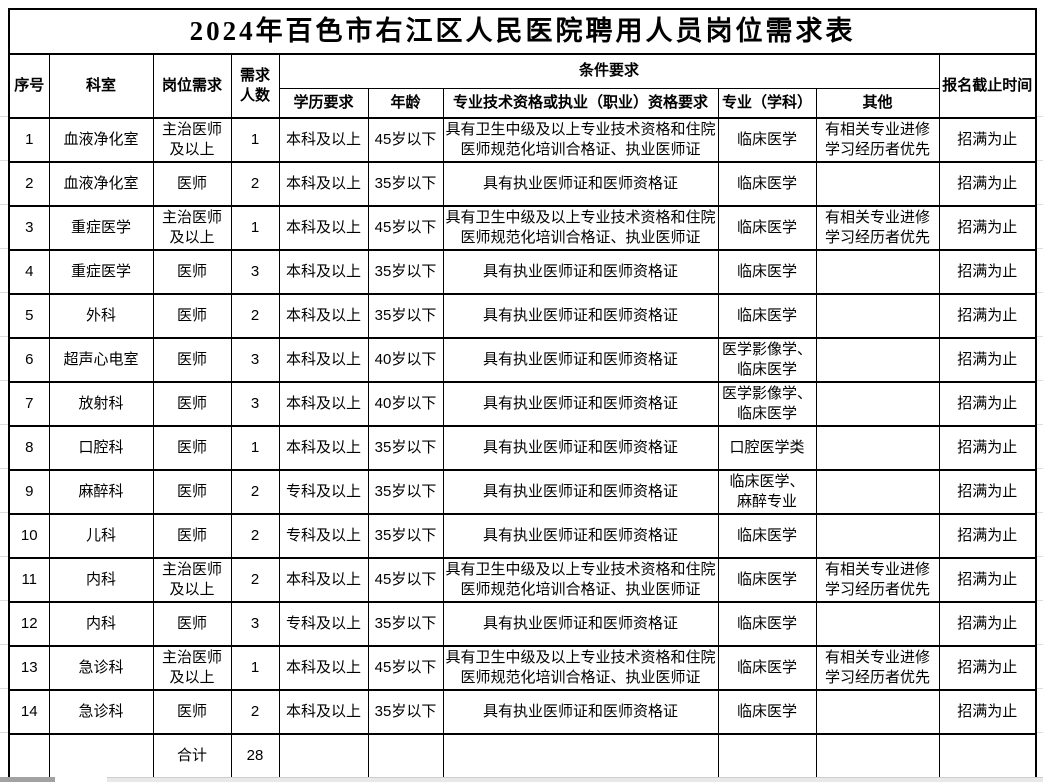 The height and width of the screenshot is (782, 1043). I want to click on title-row: 2024年百色市右江区人民医院聘用人员岗位需求表, so click(522, 31).